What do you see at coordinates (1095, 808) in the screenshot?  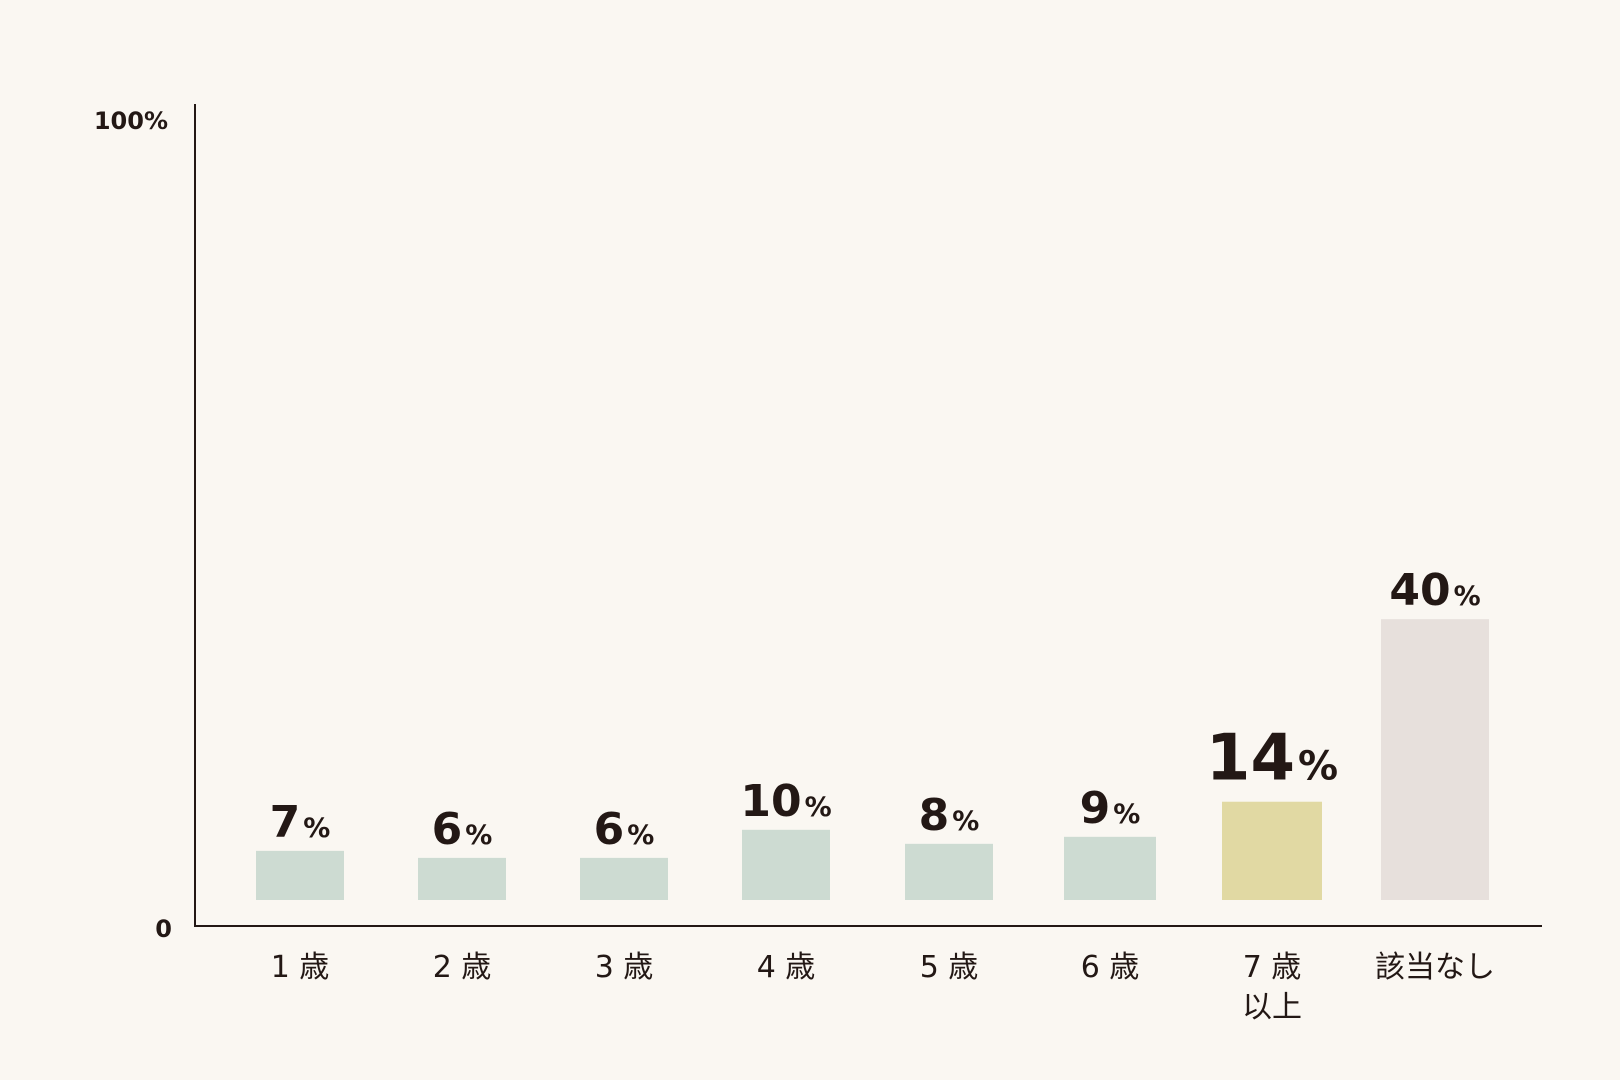 I see `value-number: 9` at bounding box center [1095, 808].